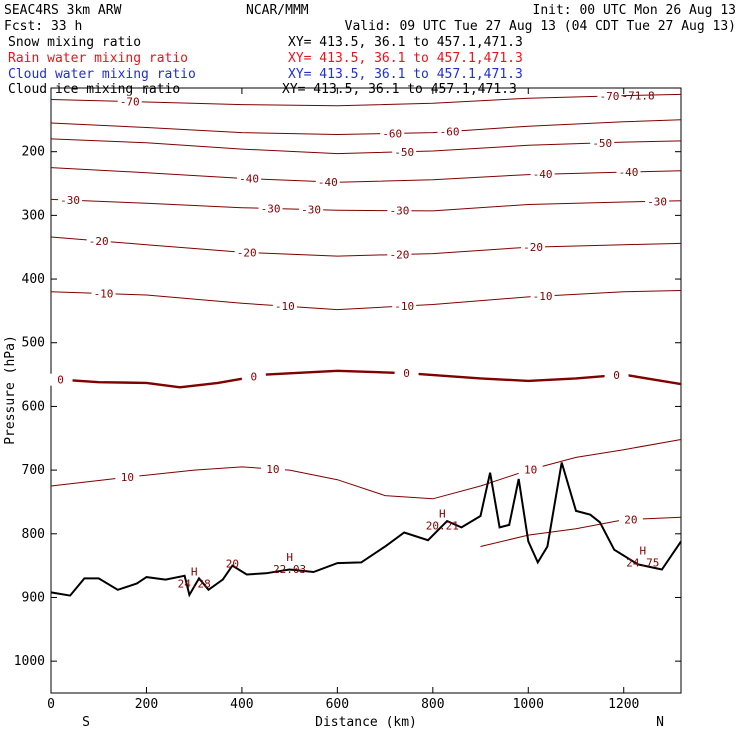 The image size is (740, 740). What do you see at coordinates (33, 279) in the screenshot?
I see `y-tick-label: 400` at bounding box center [33, 279].